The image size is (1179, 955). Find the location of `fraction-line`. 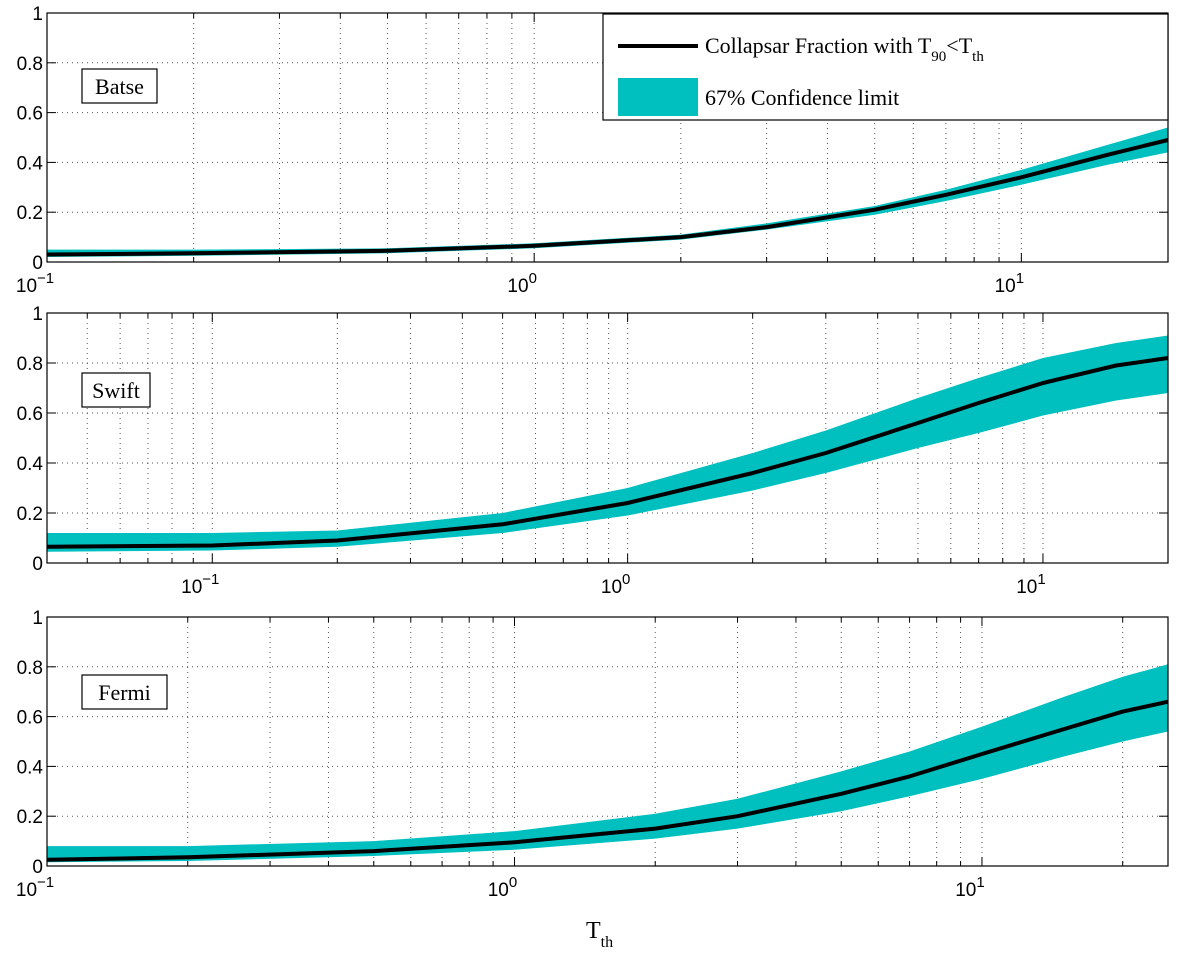

fraction-line is located at coordinates (607, 197).